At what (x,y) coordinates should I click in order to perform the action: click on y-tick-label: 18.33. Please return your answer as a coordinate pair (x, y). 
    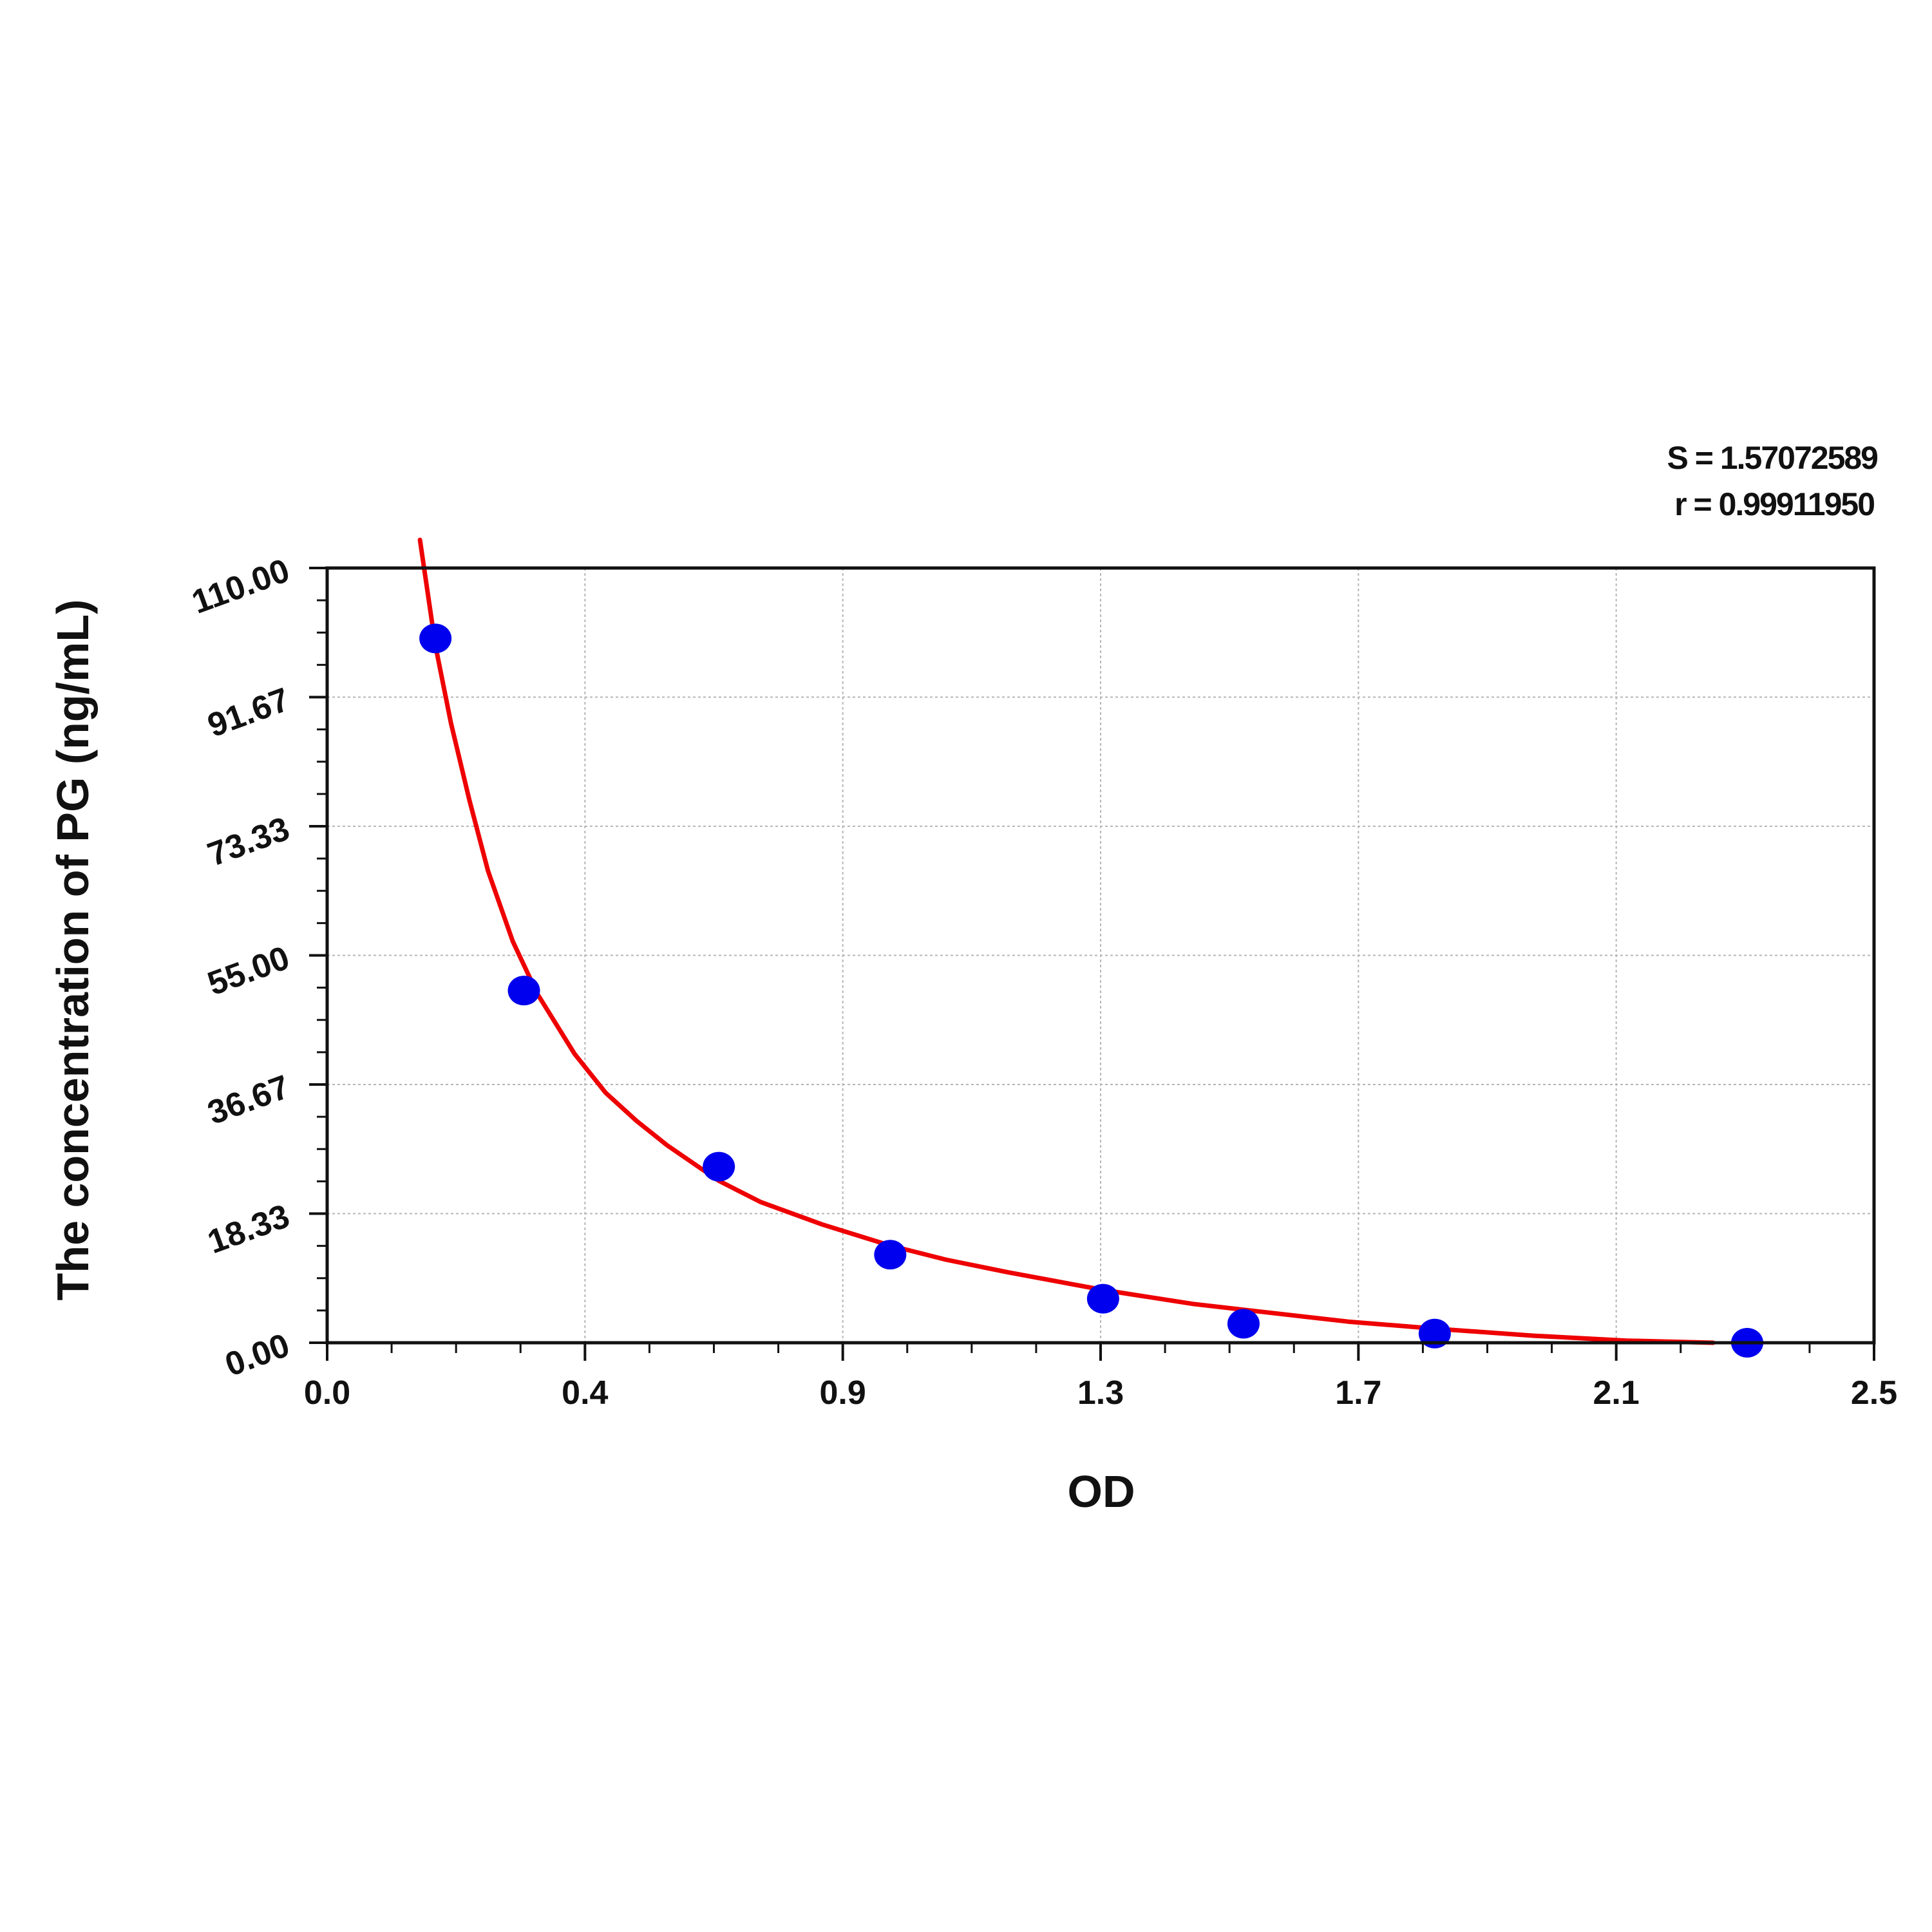
    Looking at the image, I should click on (248, 1229).